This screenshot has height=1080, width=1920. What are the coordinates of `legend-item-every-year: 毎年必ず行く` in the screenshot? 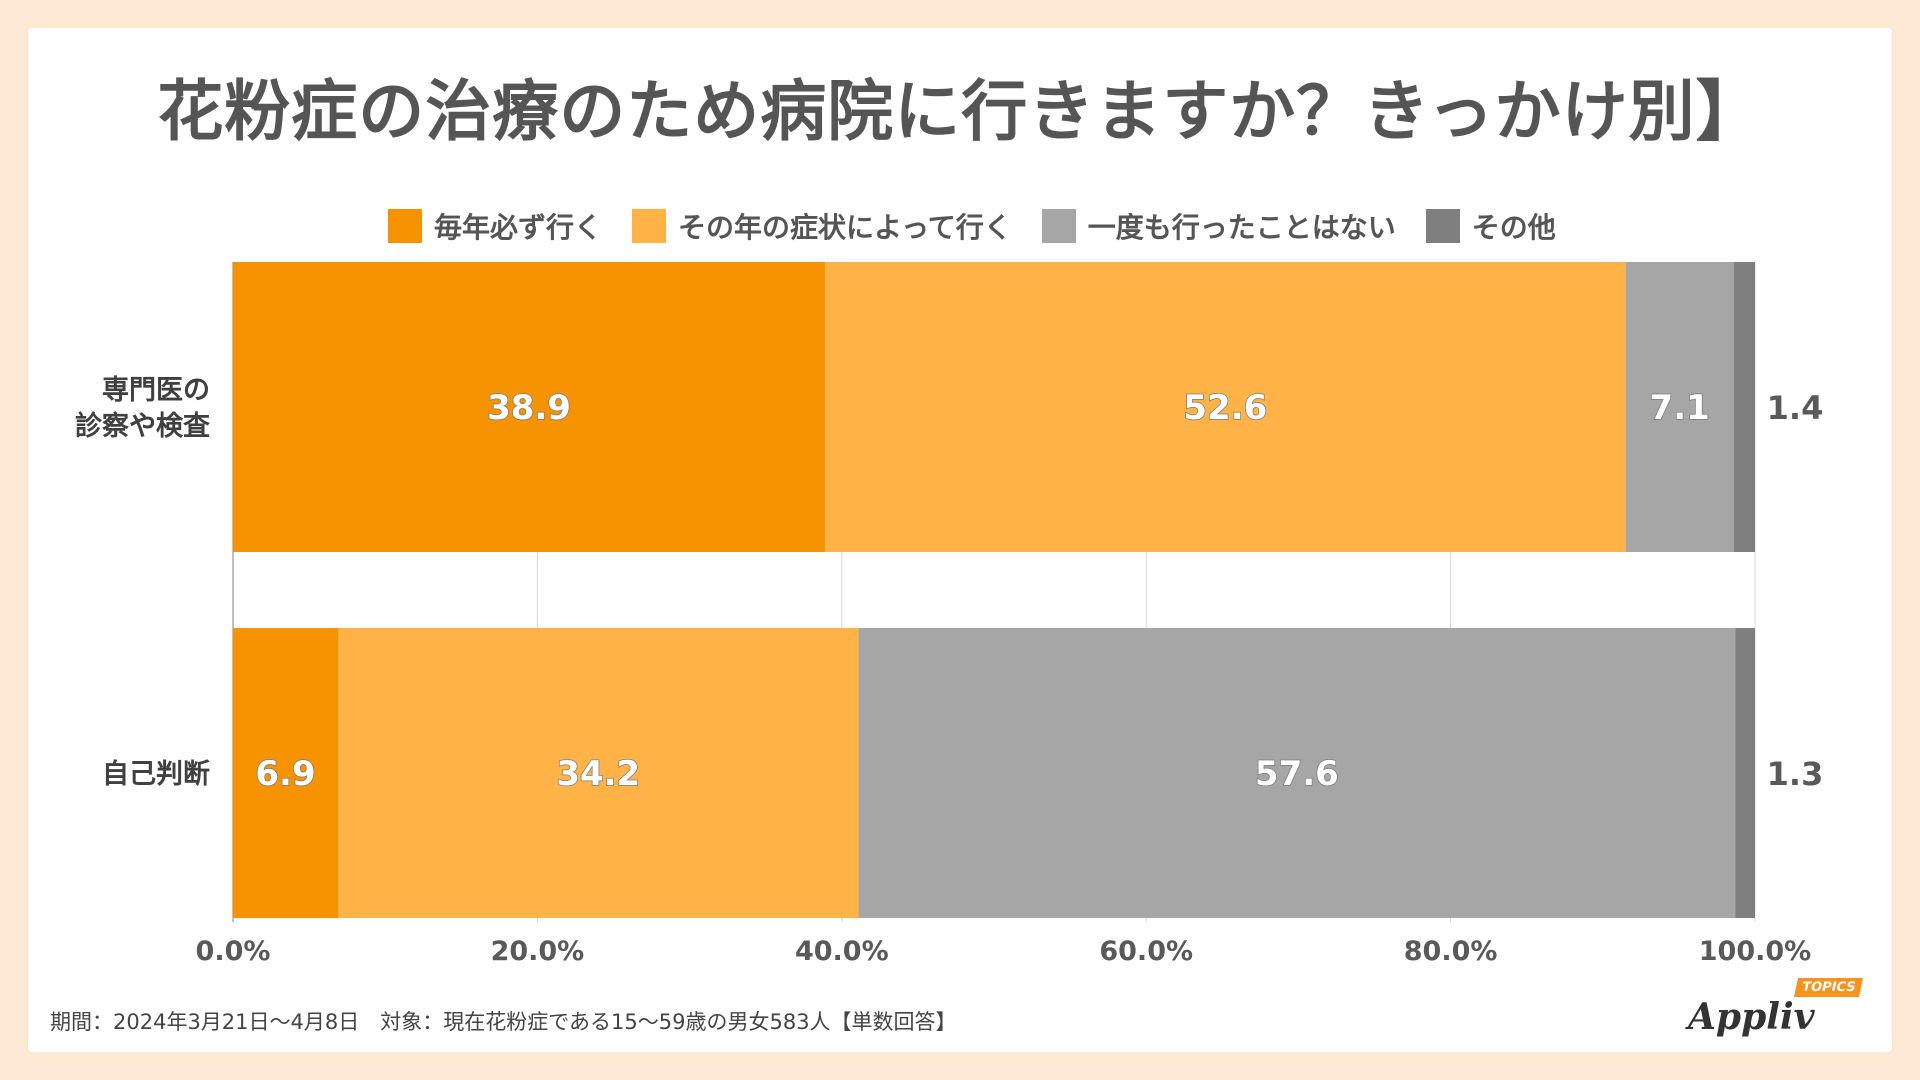 It's located at (495, 226).